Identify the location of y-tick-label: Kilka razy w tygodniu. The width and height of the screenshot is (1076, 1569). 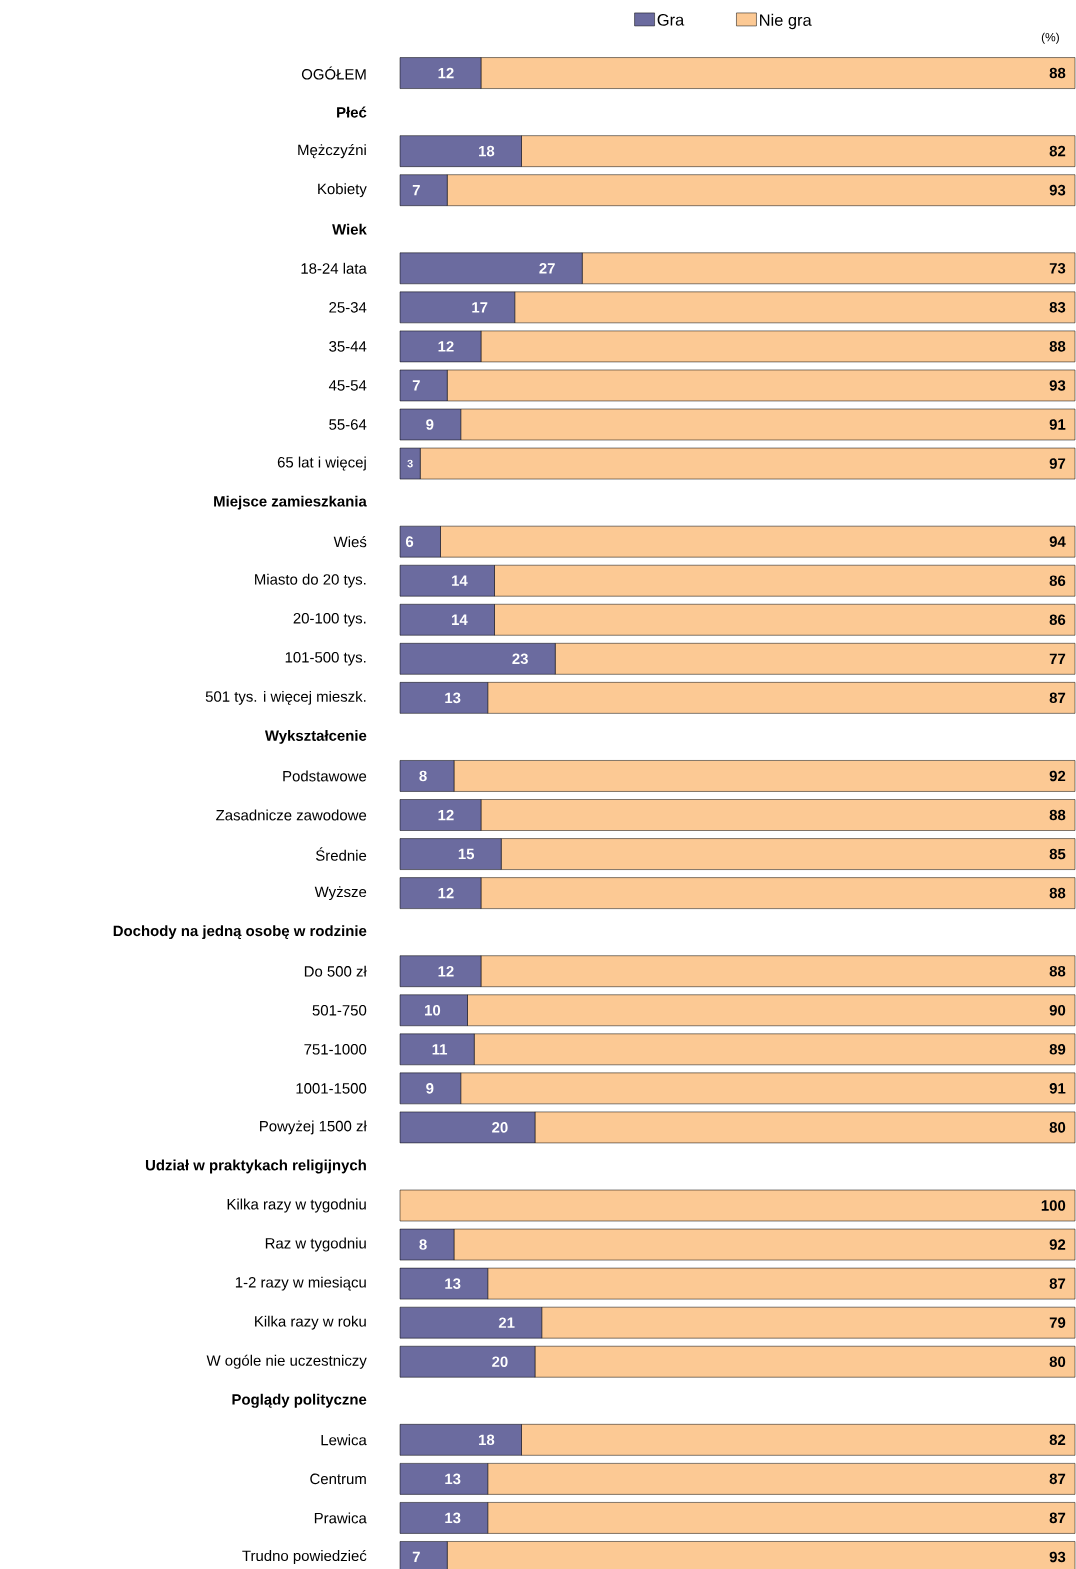
(296, 1205).